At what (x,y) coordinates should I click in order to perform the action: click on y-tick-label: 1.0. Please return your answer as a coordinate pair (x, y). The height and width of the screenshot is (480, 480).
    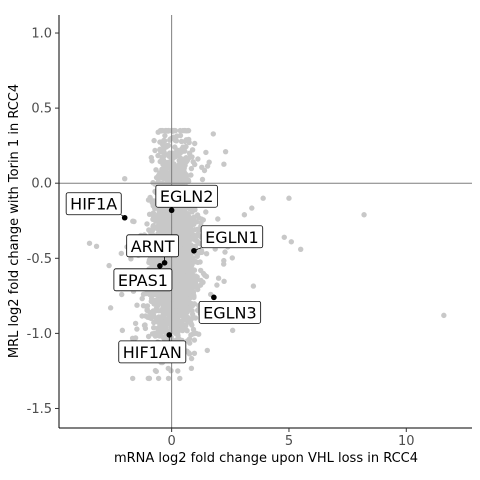
    Looking at the image, I should click on (41, 34).